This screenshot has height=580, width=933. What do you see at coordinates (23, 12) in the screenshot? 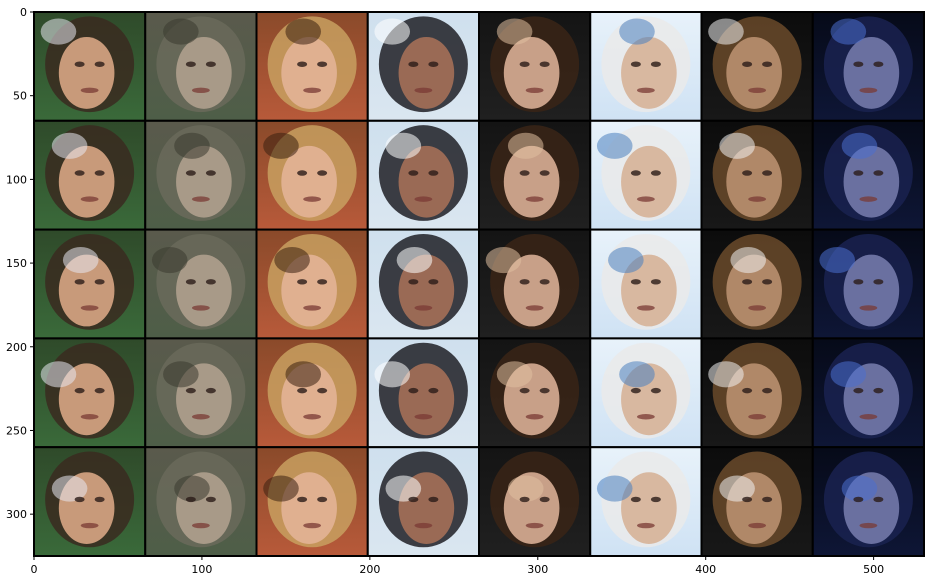
I see `y-tick-label: 0` at bounding box center [23, 12].